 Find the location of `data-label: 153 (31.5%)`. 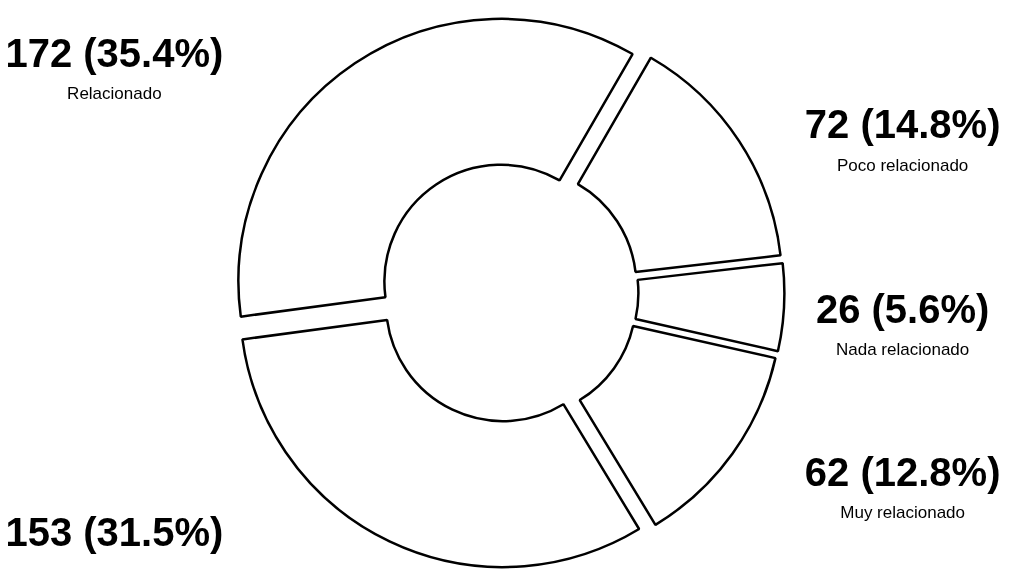

data-label: 153 (31.5%) is located at coordinates (114, 531).